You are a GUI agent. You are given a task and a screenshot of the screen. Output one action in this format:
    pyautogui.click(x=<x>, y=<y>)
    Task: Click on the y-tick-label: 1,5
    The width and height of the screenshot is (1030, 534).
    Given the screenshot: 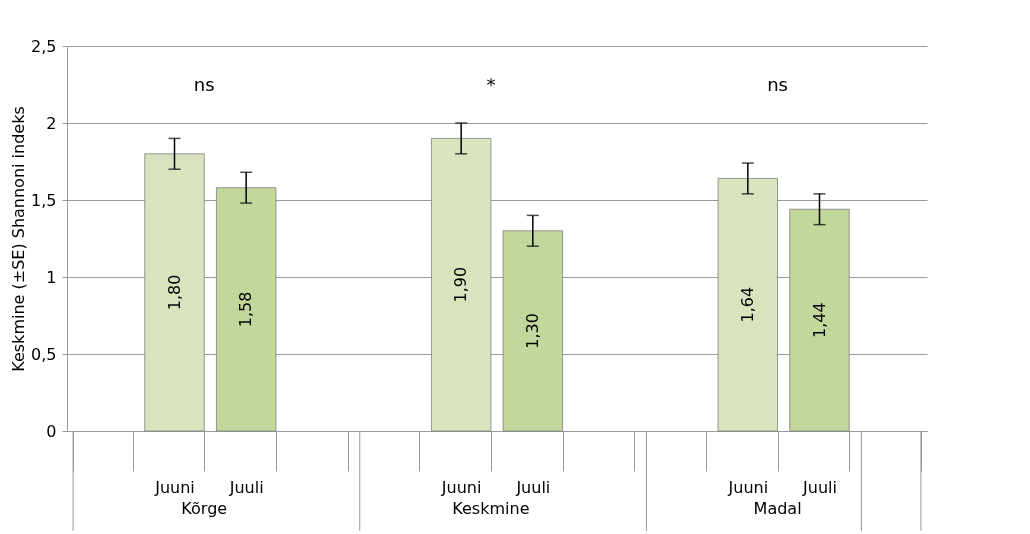 What is the action you would take?
    pyautogui.click(x=44, y=200)
    